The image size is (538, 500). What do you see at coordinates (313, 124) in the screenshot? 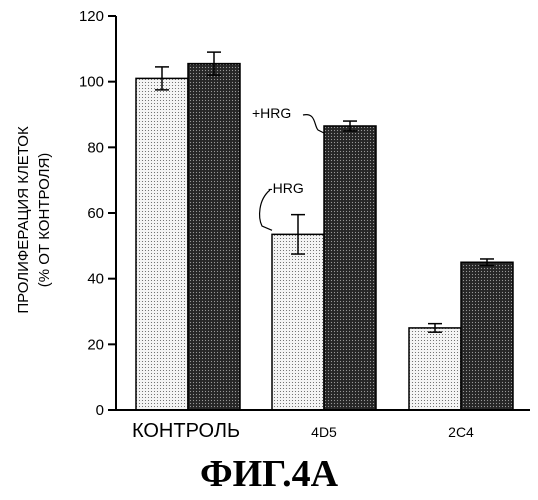
I see `annotation-leader-plus-hrg` at bounding box center [313, 124].